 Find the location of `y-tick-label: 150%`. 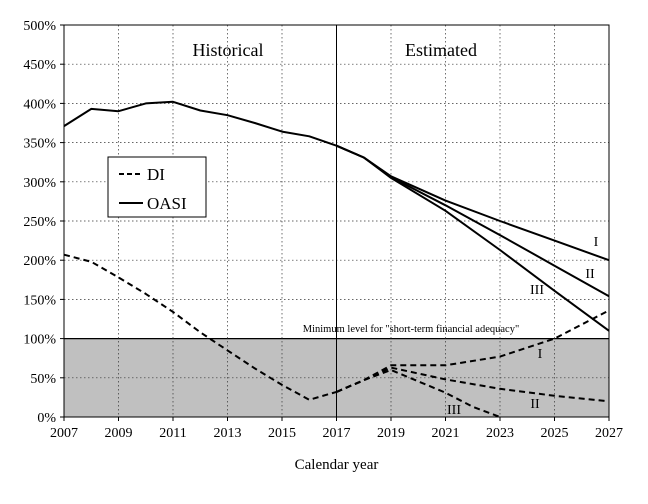

y-tick-label: 150% is located at coordinates (39, 300).